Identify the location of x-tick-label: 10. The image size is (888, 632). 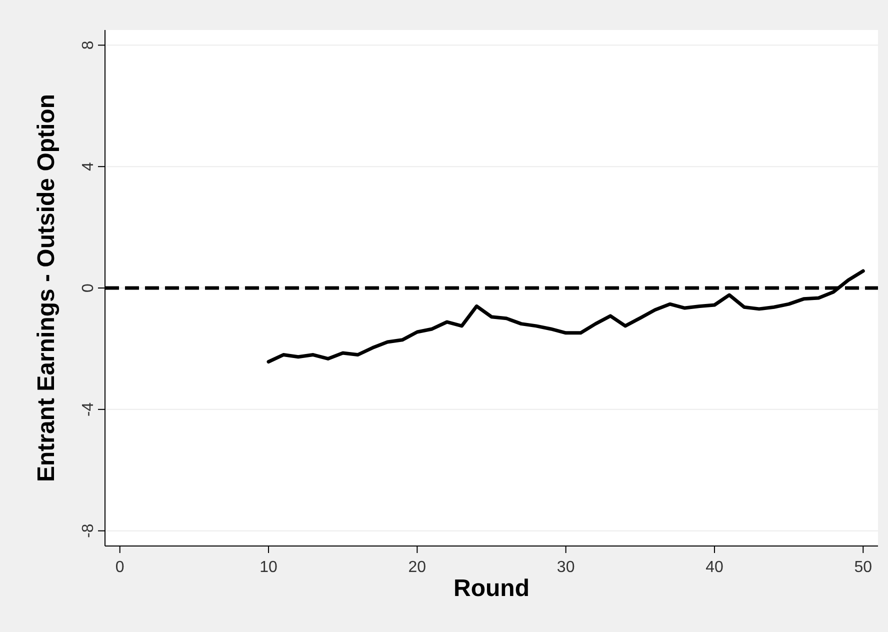
(269, 567).